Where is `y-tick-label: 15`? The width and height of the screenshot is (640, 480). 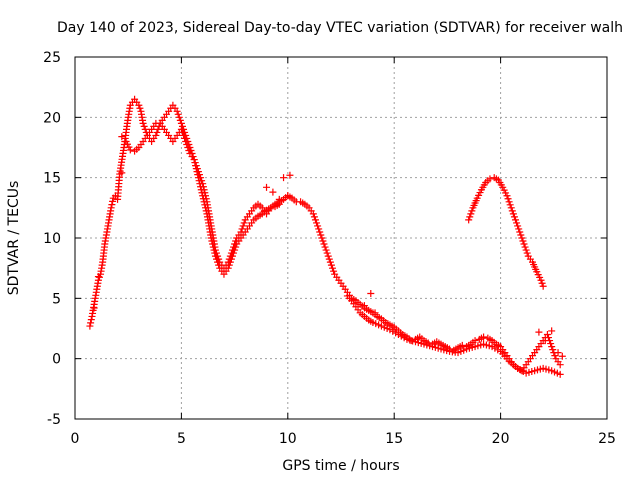
y-tick-label: 15 is located at coordinates (52, 179).